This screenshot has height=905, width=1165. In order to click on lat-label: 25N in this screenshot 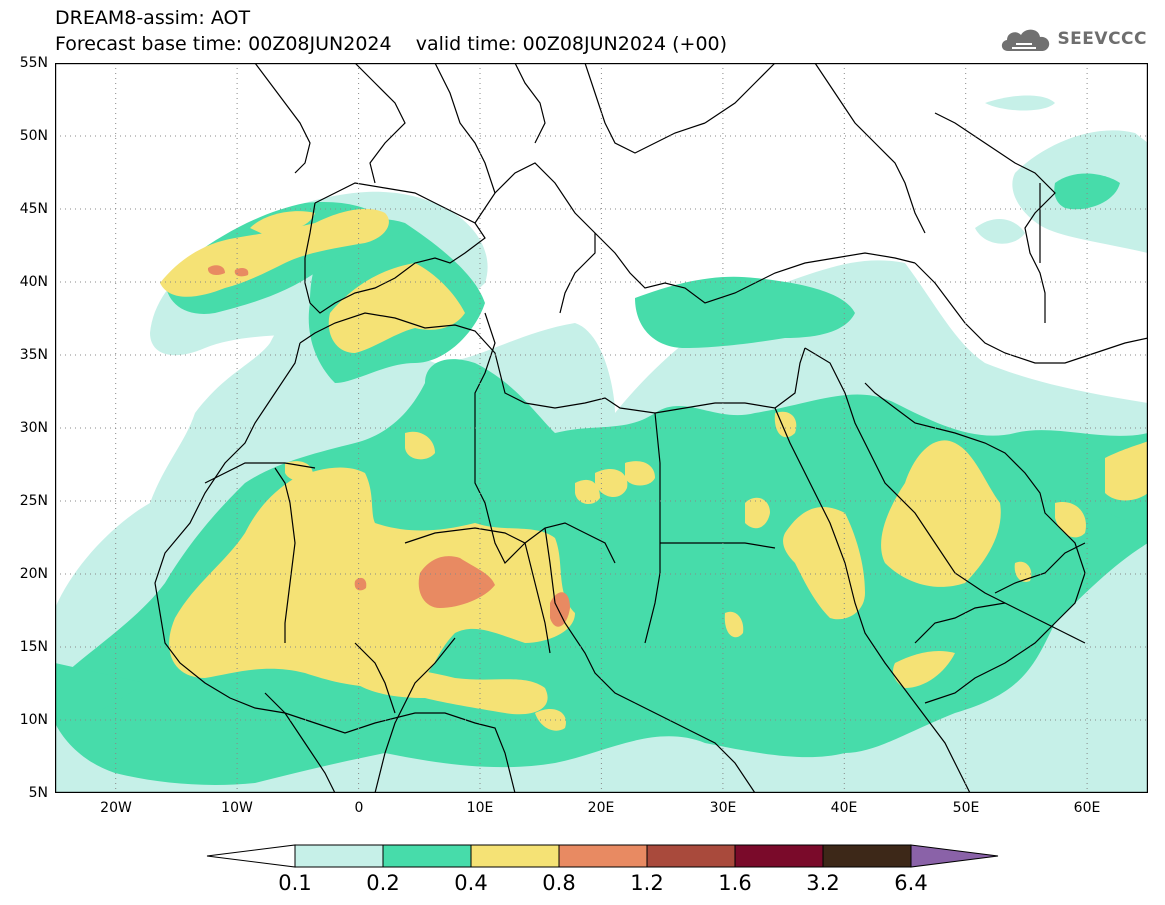, I will do `click(33, 501)`.